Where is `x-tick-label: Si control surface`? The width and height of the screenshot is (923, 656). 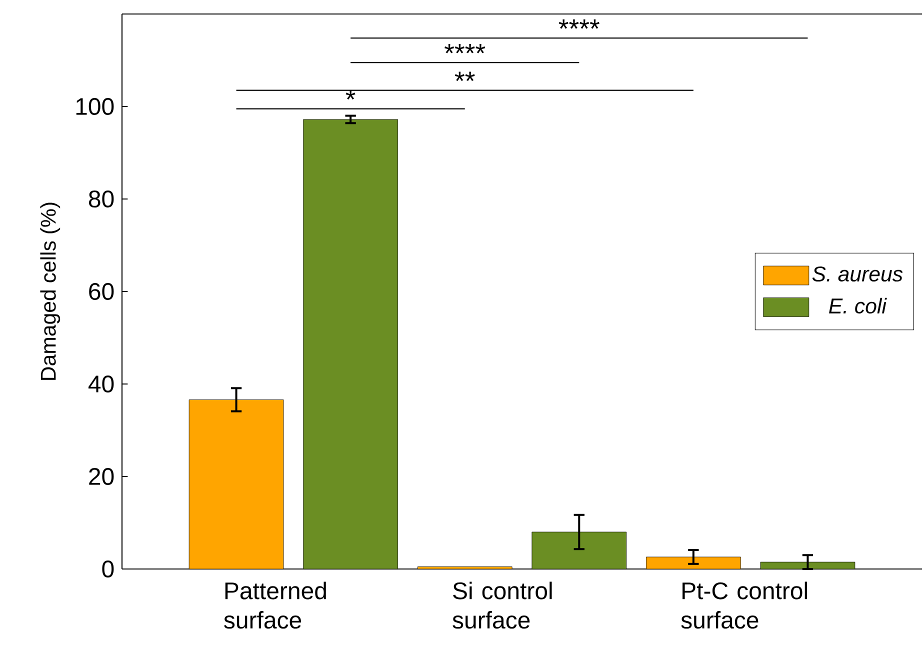
x-tick-label: Si control surface is located at coordinates (502, 605).